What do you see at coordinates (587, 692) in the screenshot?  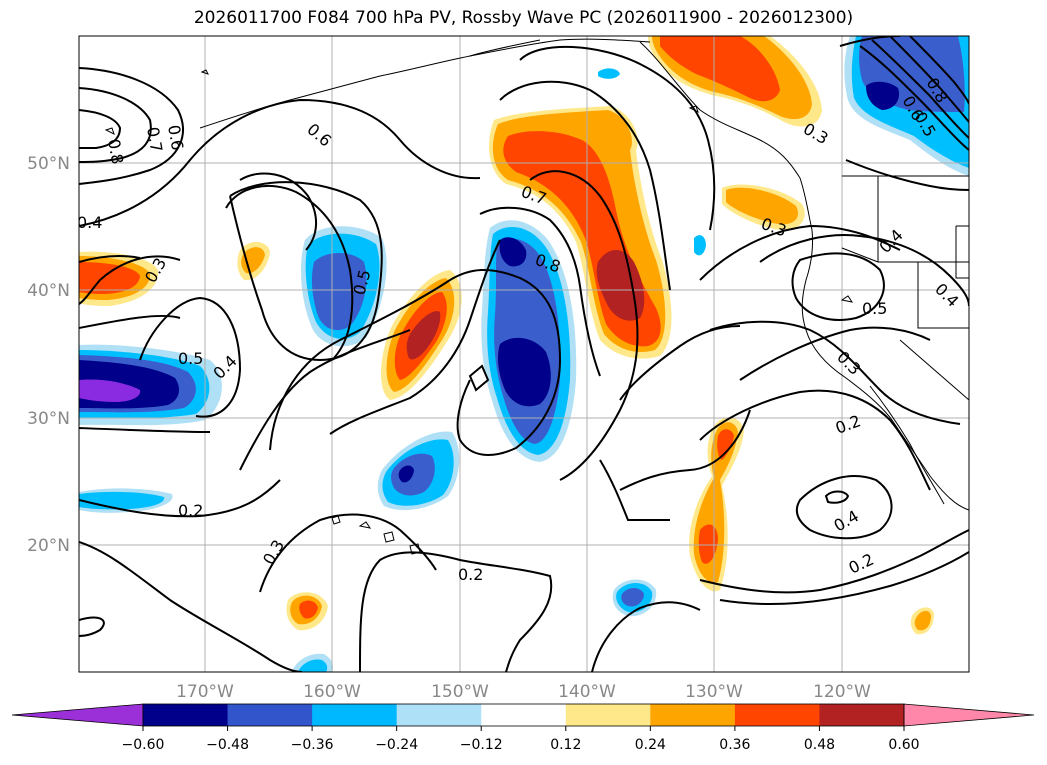 I see `lon-label-140w: 140°W` at bounding box center [587, 692].